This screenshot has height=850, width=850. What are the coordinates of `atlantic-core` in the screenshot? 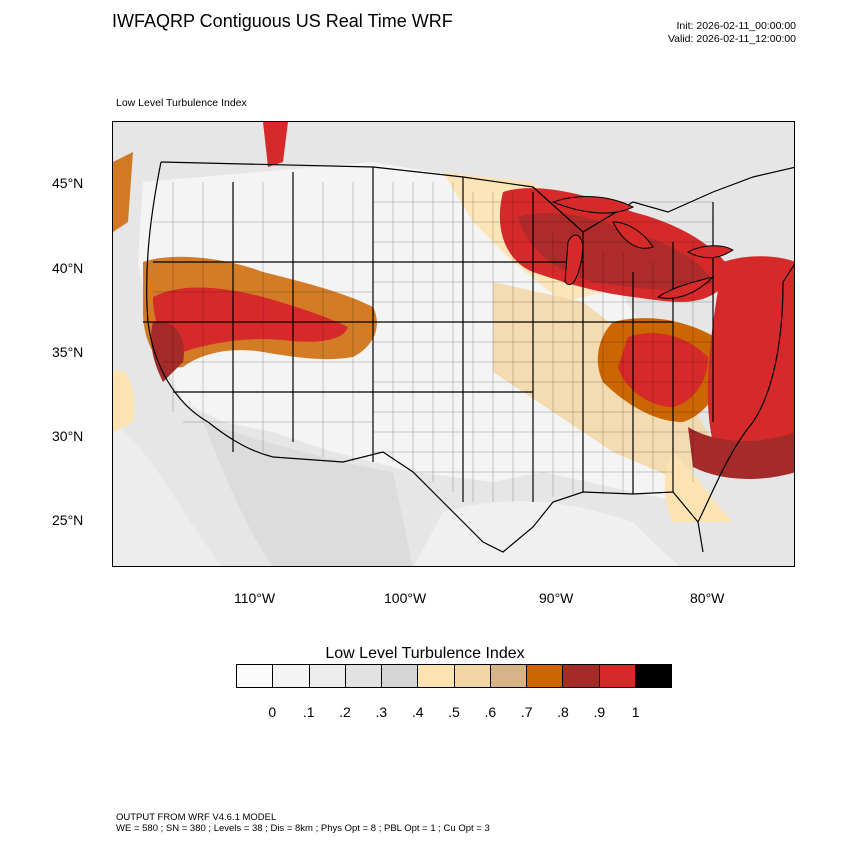 It's located at (750, 356).